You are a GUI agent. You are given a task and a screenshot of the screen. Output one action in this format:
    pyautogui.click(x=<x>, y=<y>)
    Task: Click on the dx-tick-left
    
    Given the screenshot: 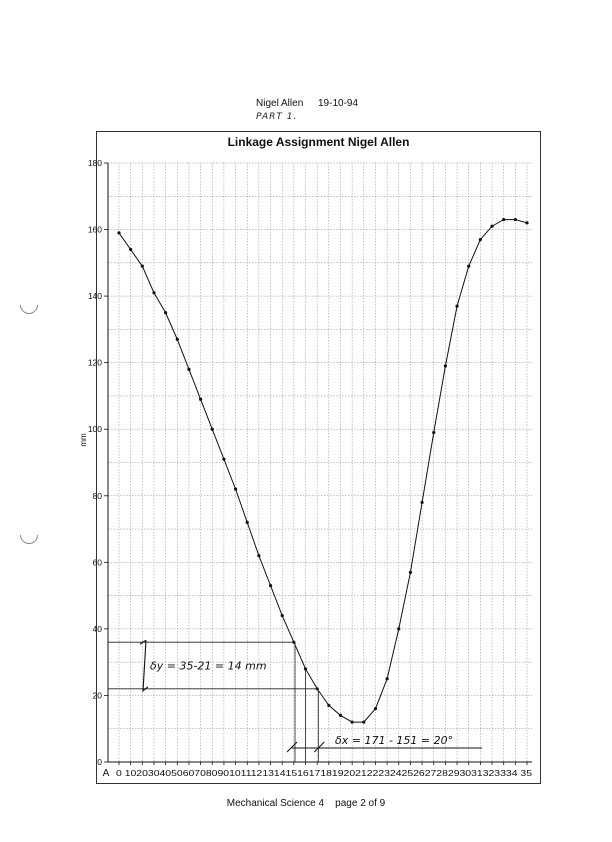 What is the action you would take?
    pyautogui.click(x=292, y=747)
    